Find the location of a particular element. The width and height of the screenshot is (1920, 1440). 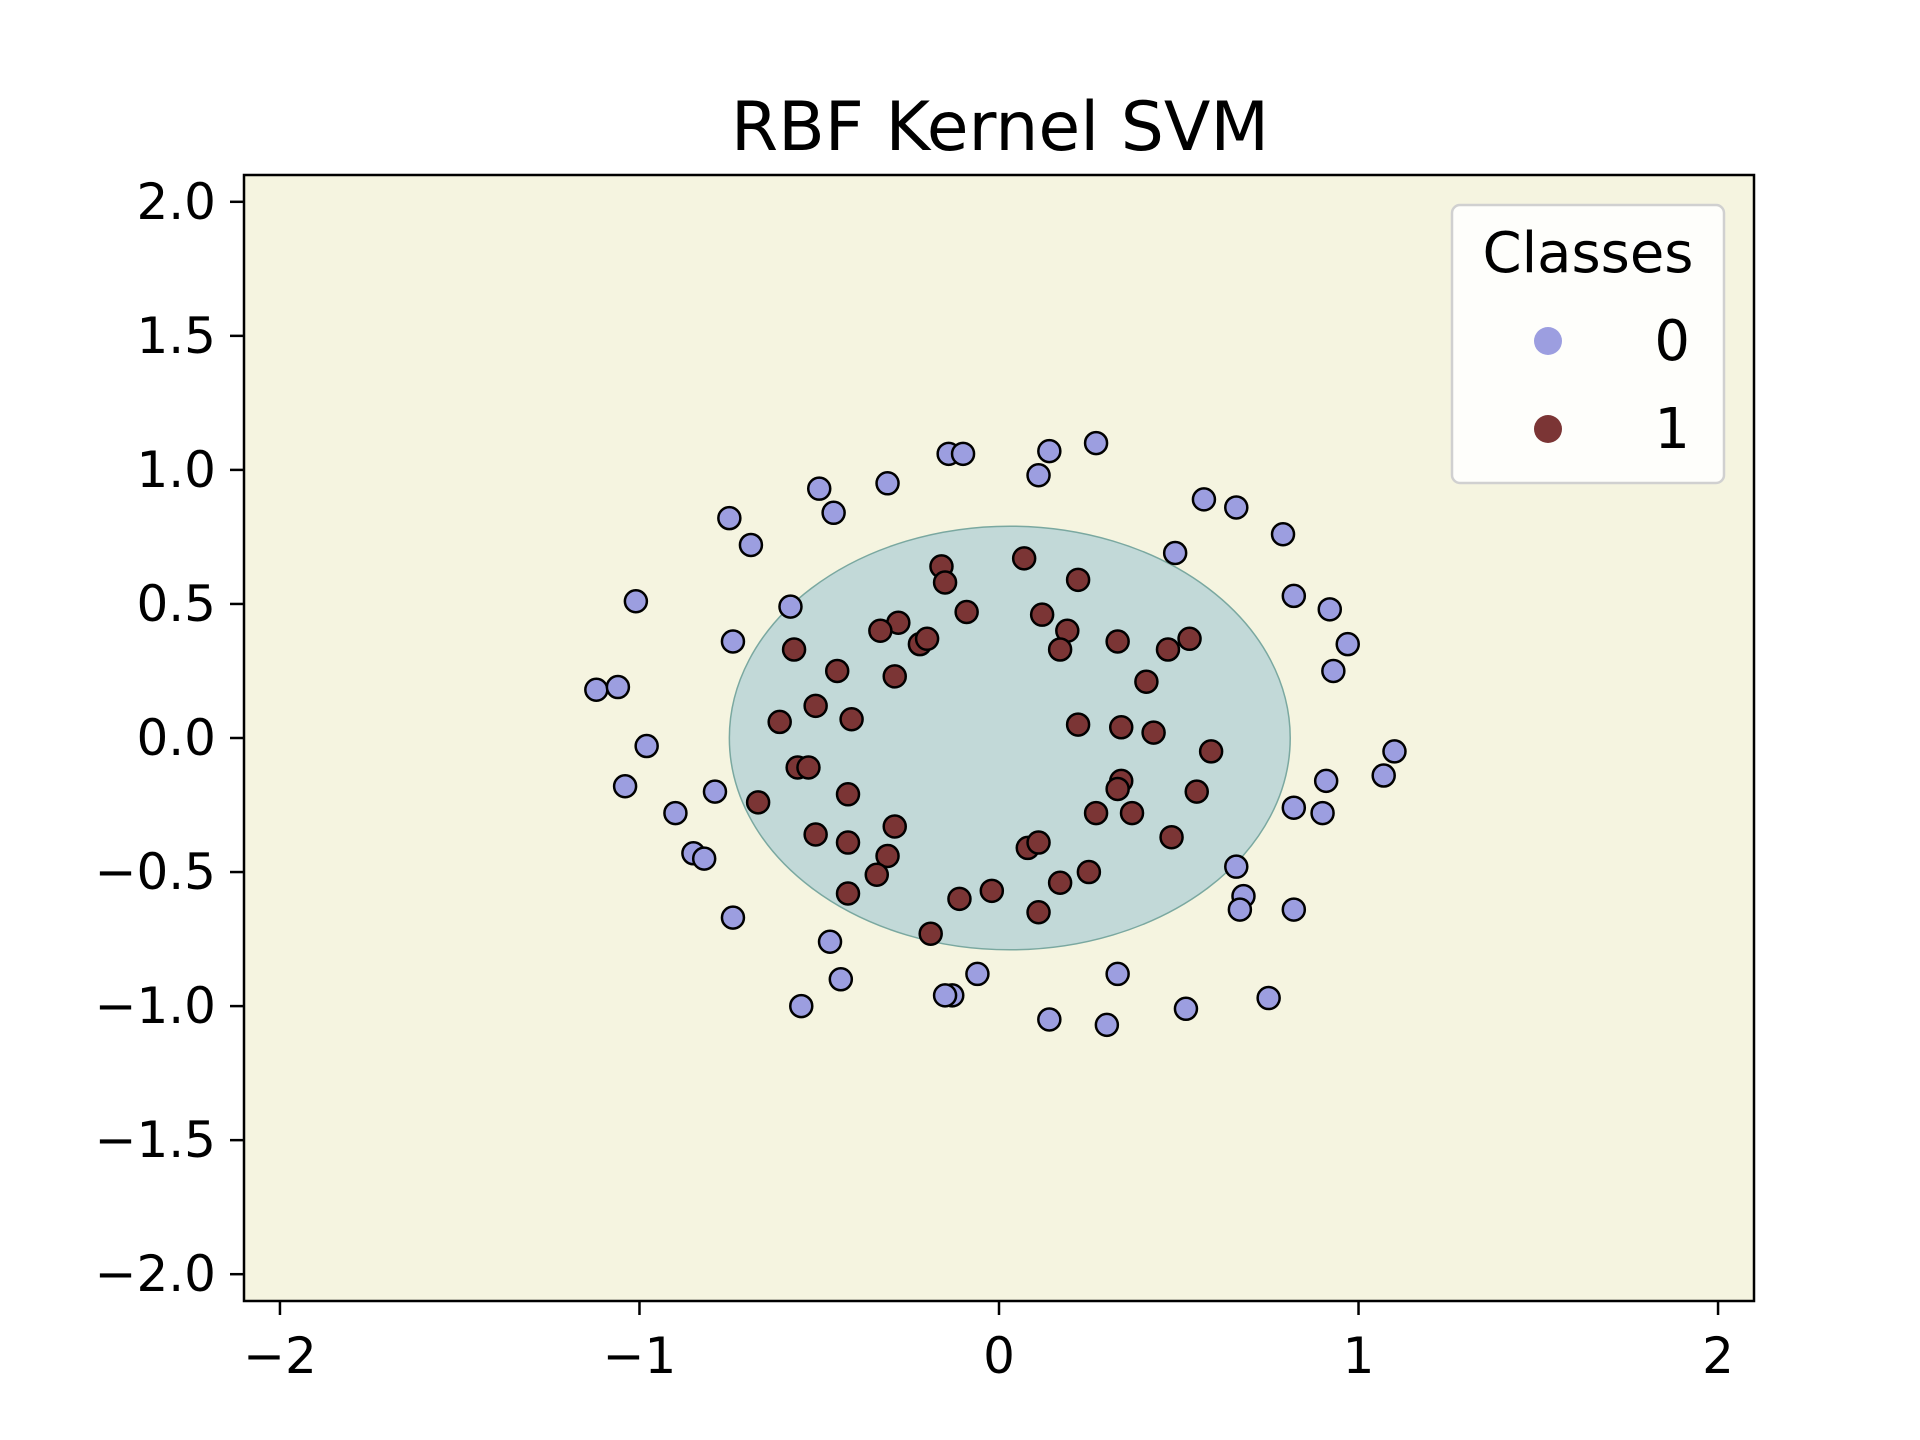

x-tick-label: 2 is located at coordinates (1718, 1356).